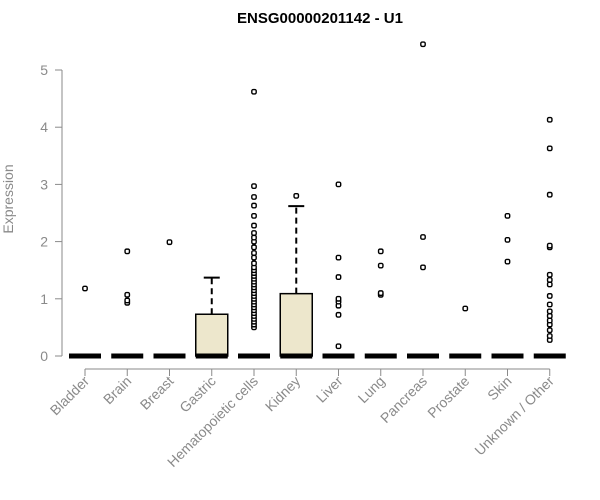 The width and height of the screenshot is (600, 500). What do you see at coordinates (380, 303) in the screenshot?
I see `box-lung` at bounding box center [380, 303].